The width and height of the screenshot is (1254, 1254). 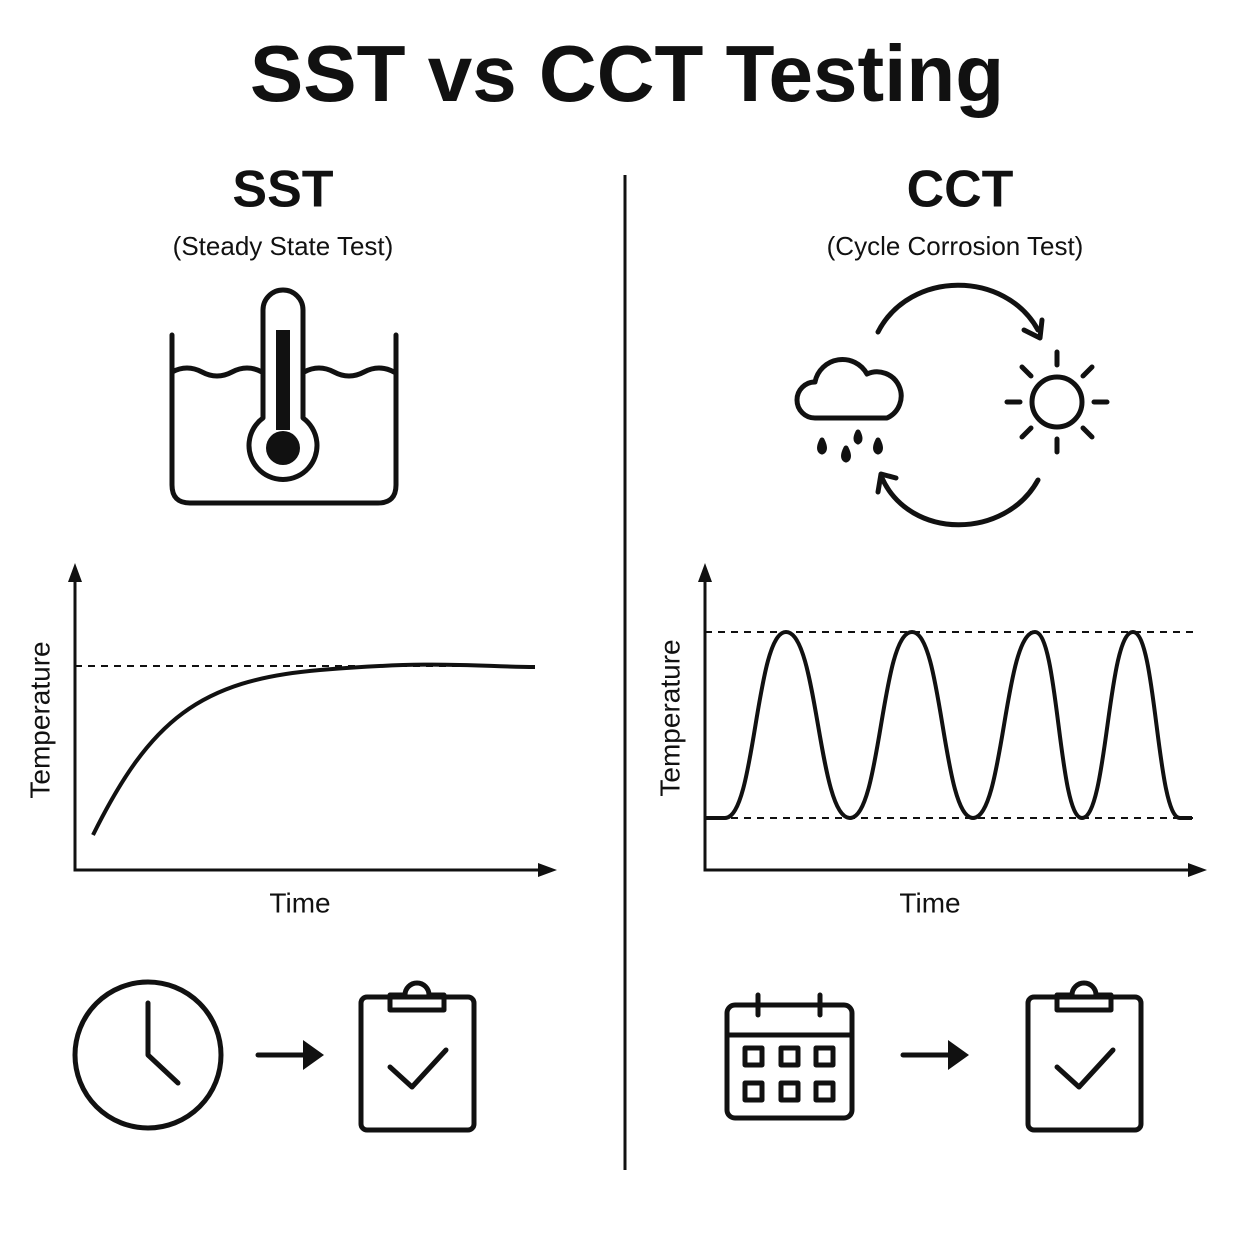 What do you see at coordinates (955, 246) in the screenshot?
I see `cct-subtitle: (Cycle Corrosion Test)` at bounding box center [955, 246].